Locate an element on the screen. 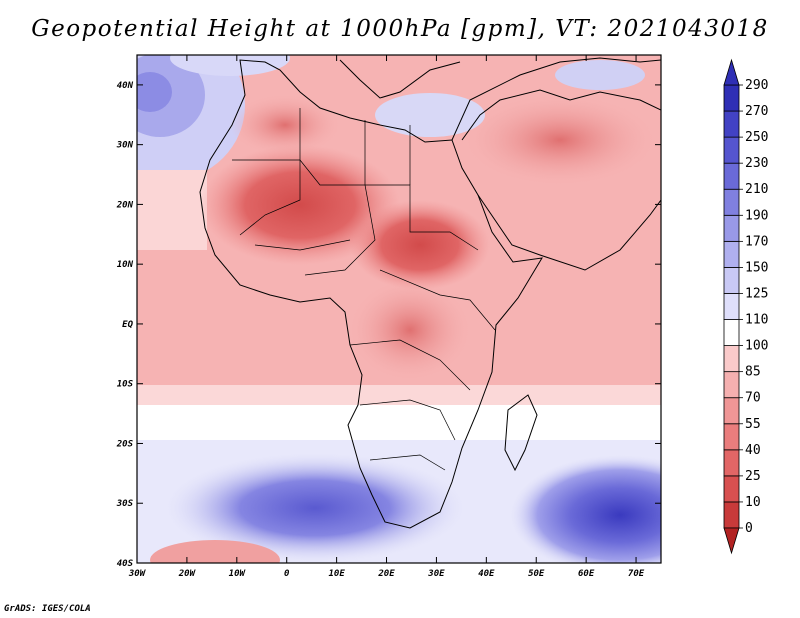 The image size is (800, 618). lat-label: 30N is located at coordinates (125, 146).